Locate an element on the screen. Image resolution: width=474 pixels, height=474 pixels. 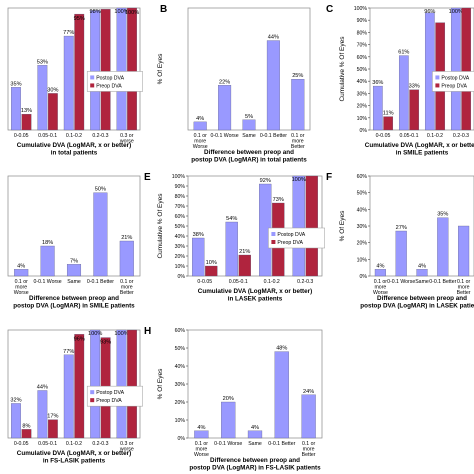
data-label: 24% is located at coordinates (308, 392).